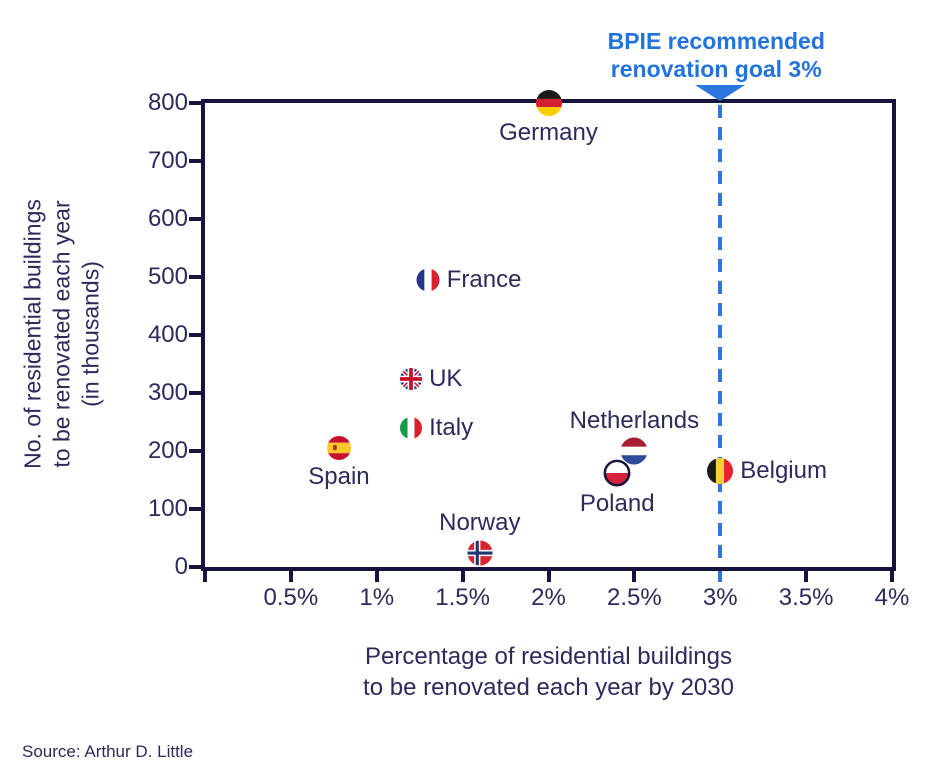 This screenshot has height=784, width=946. What do you see at coordinates (167, 102) in the screenshot?
I see `y-tick-label: 800` at bounding box center [167, 102].